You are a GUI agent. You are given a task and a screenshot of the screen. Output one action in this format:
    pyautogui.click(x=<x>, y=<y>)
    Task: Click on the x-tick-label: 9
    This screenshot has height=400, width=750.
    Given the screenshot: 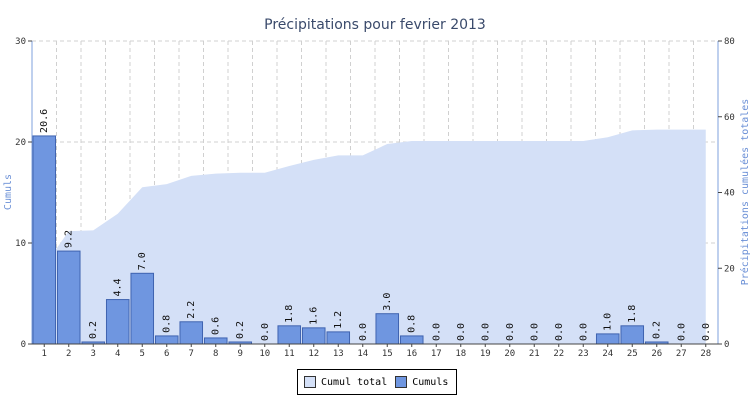 What is the action you would take?
    pyautogui.click(x=240, y=354)
    